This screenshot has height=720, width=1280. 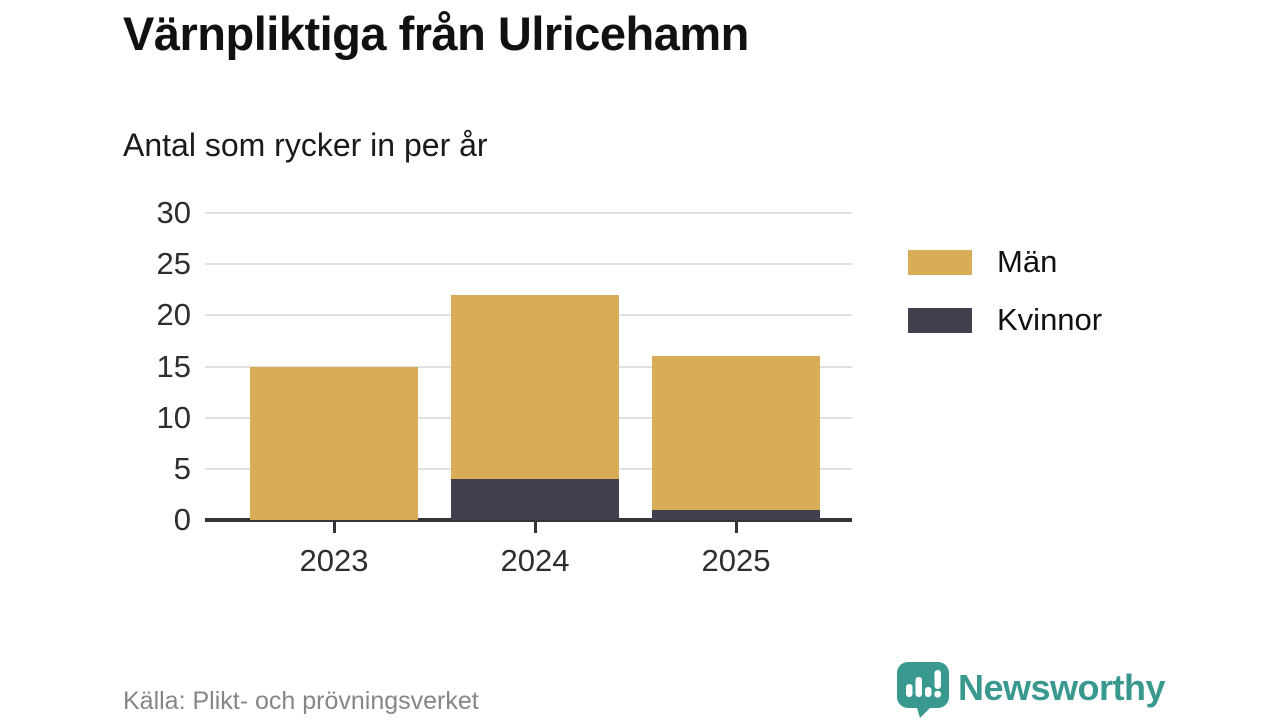 I want to click on brand-name: Newsworthy, so click(x=1062, y=687).